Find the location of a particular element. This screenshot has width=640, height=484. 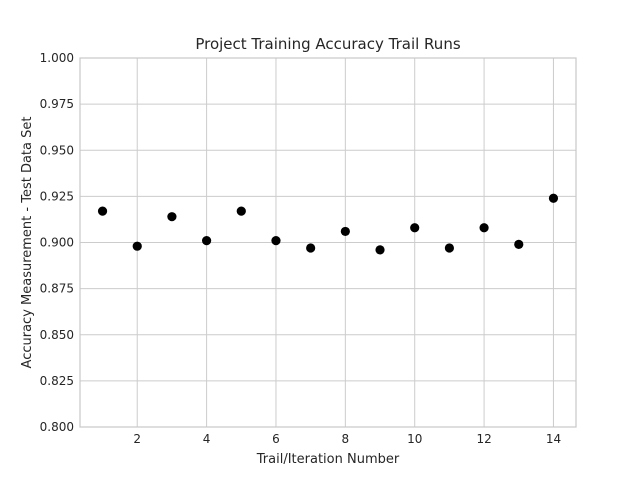

y-tick-label: 0.800 is located at coordinates (57, 427).